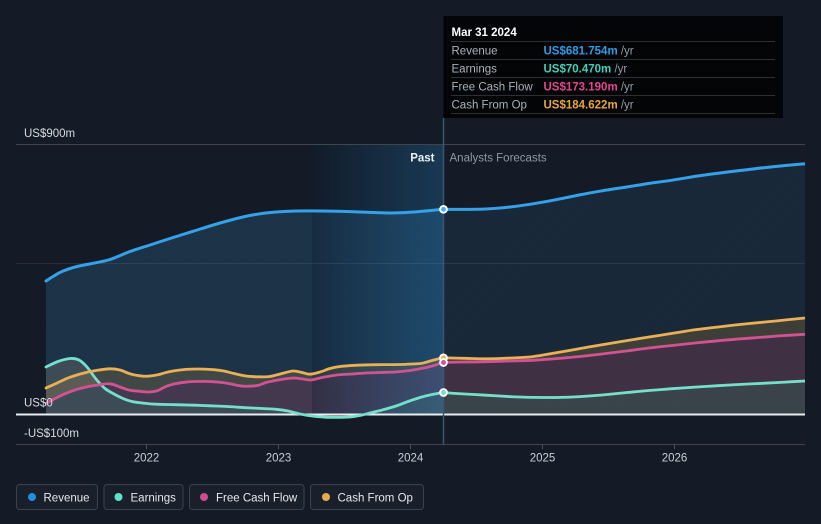 This screenshot has width=821, height=524. What do you see at coordinates (589, 88) in the screenshot?
I see `svg-text: US$173.190m /yr` at bounding box center [589, 88].